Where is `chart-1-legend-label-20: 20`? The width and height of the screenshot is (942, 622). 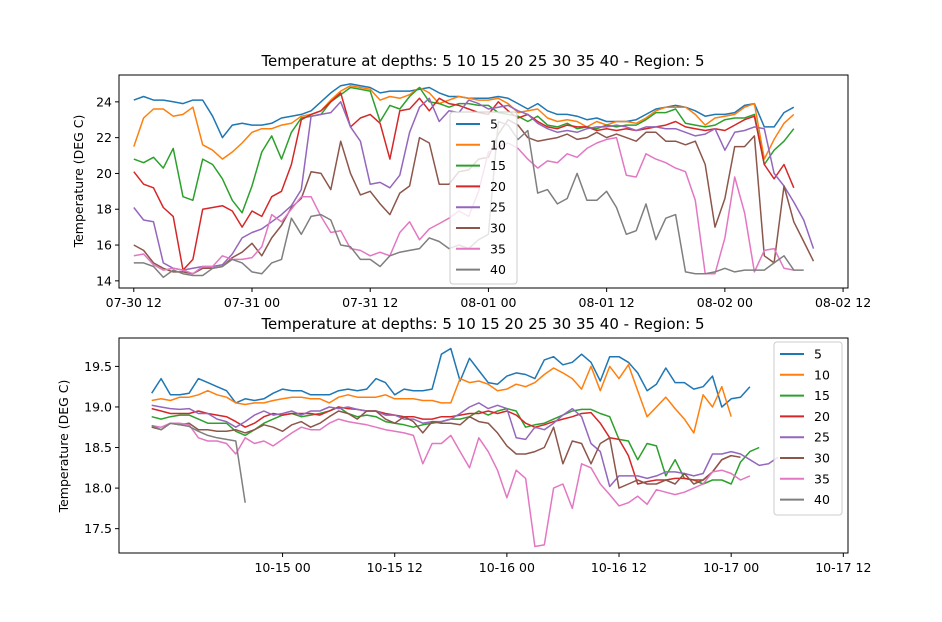 chart-1-legend-label-20: 20 is located at coordinates (498, 186).